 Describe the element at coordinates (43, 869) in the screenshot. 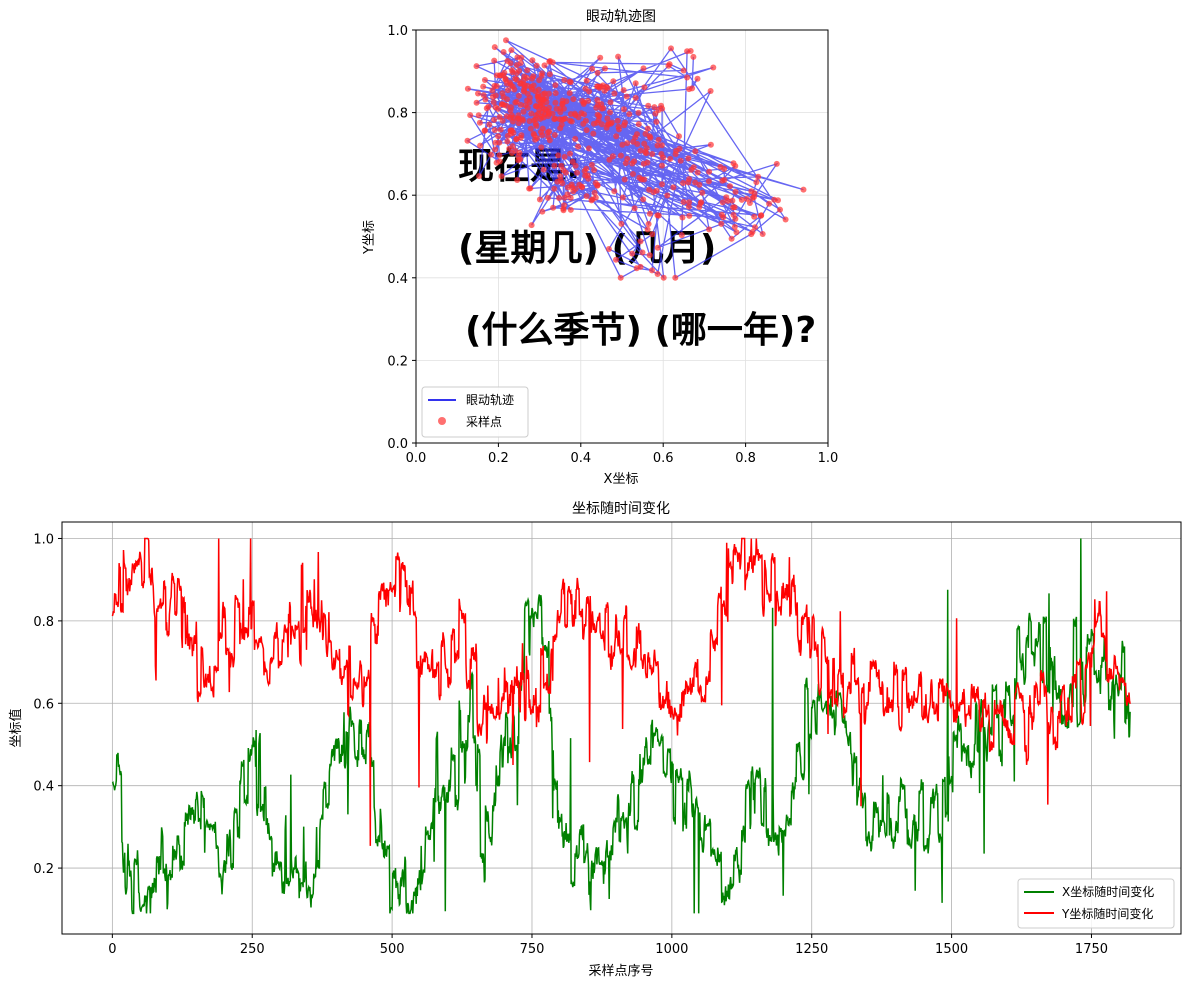

I see `bottom-y-tick-label: 0.2` at that location.